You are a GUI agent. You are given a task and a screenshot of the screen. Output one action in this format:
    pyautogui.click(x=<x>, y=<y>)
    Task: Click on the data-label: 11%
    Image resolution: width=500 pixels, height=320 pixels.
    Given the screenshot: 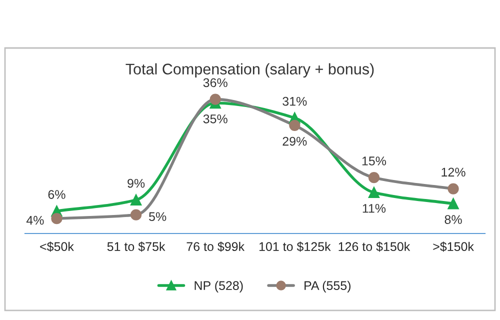 What is the action you would take?
    pyautogui.click(x=374, y=208)
    